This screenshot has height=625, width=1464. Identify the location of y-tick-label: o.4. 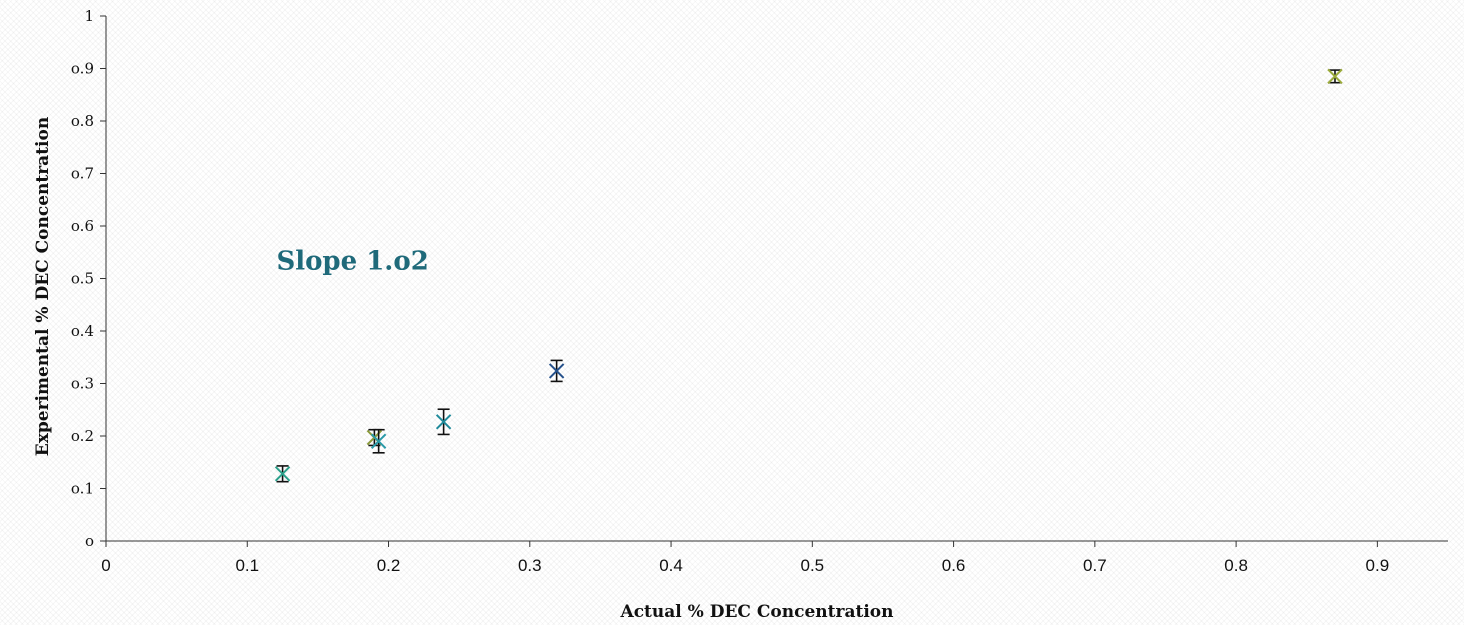
(82, 331).